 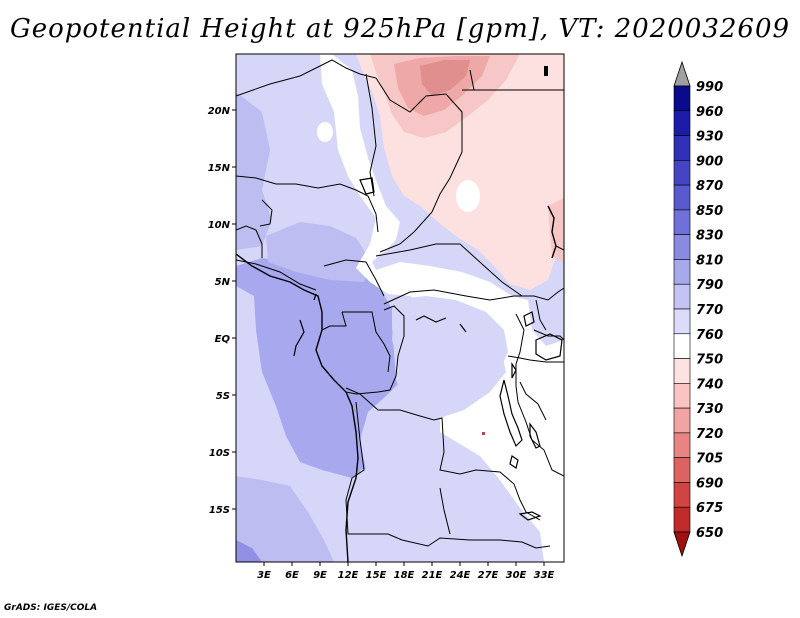 What do you see at coordinates (254, 171) in the screenshot?
I see `field-810-nw-coast` at bounding box center [254, 171].